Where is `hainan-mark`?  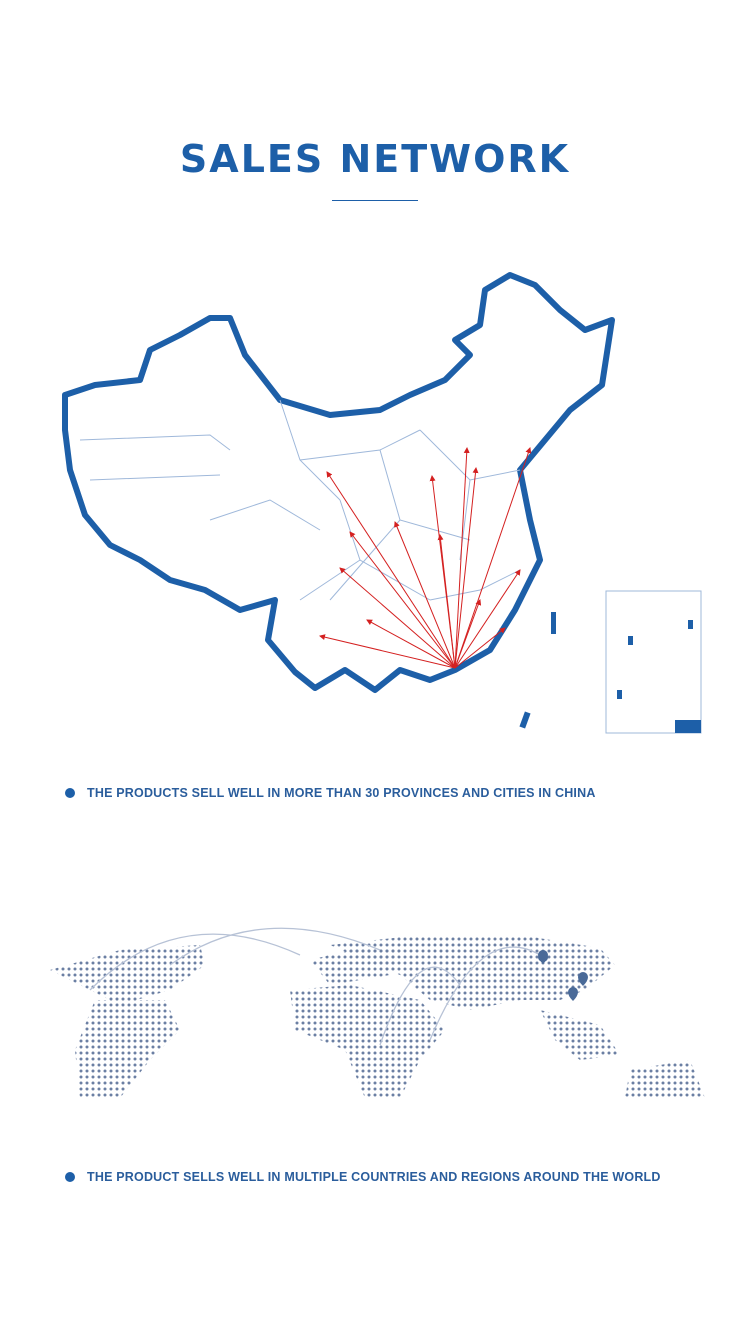
hainan-mark is located at coordinates (525, 720).